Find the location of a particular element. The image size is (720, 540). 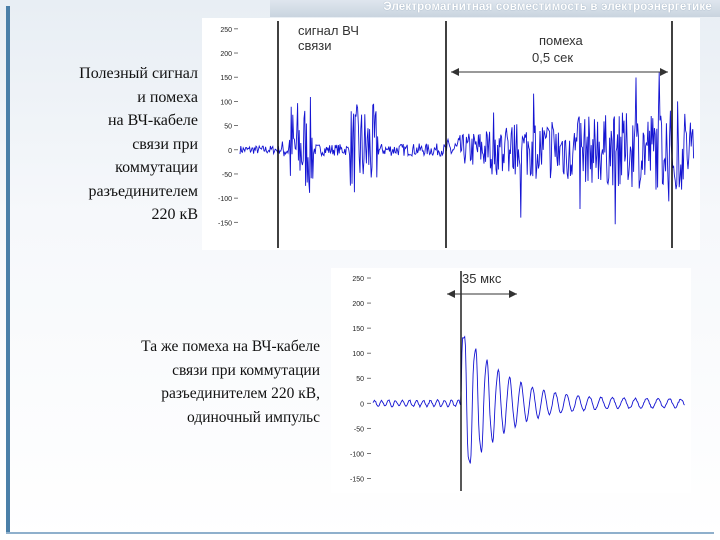

pulse-arrow-head-right is located at coordinates (513, 294).